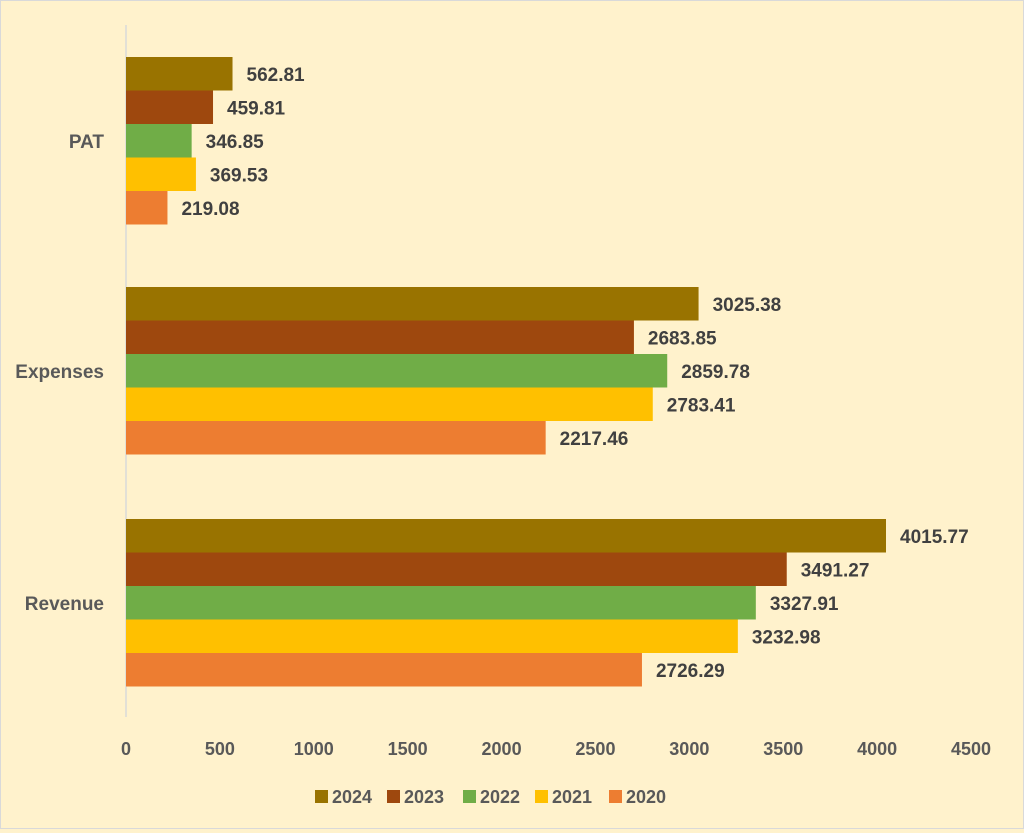 This screenshot has height=833, width=1024. What do you see at coordinates (276, 75) in the screenshot?
I see `data-label-pat-2024: 562.81` at bounding box center [276, 75].